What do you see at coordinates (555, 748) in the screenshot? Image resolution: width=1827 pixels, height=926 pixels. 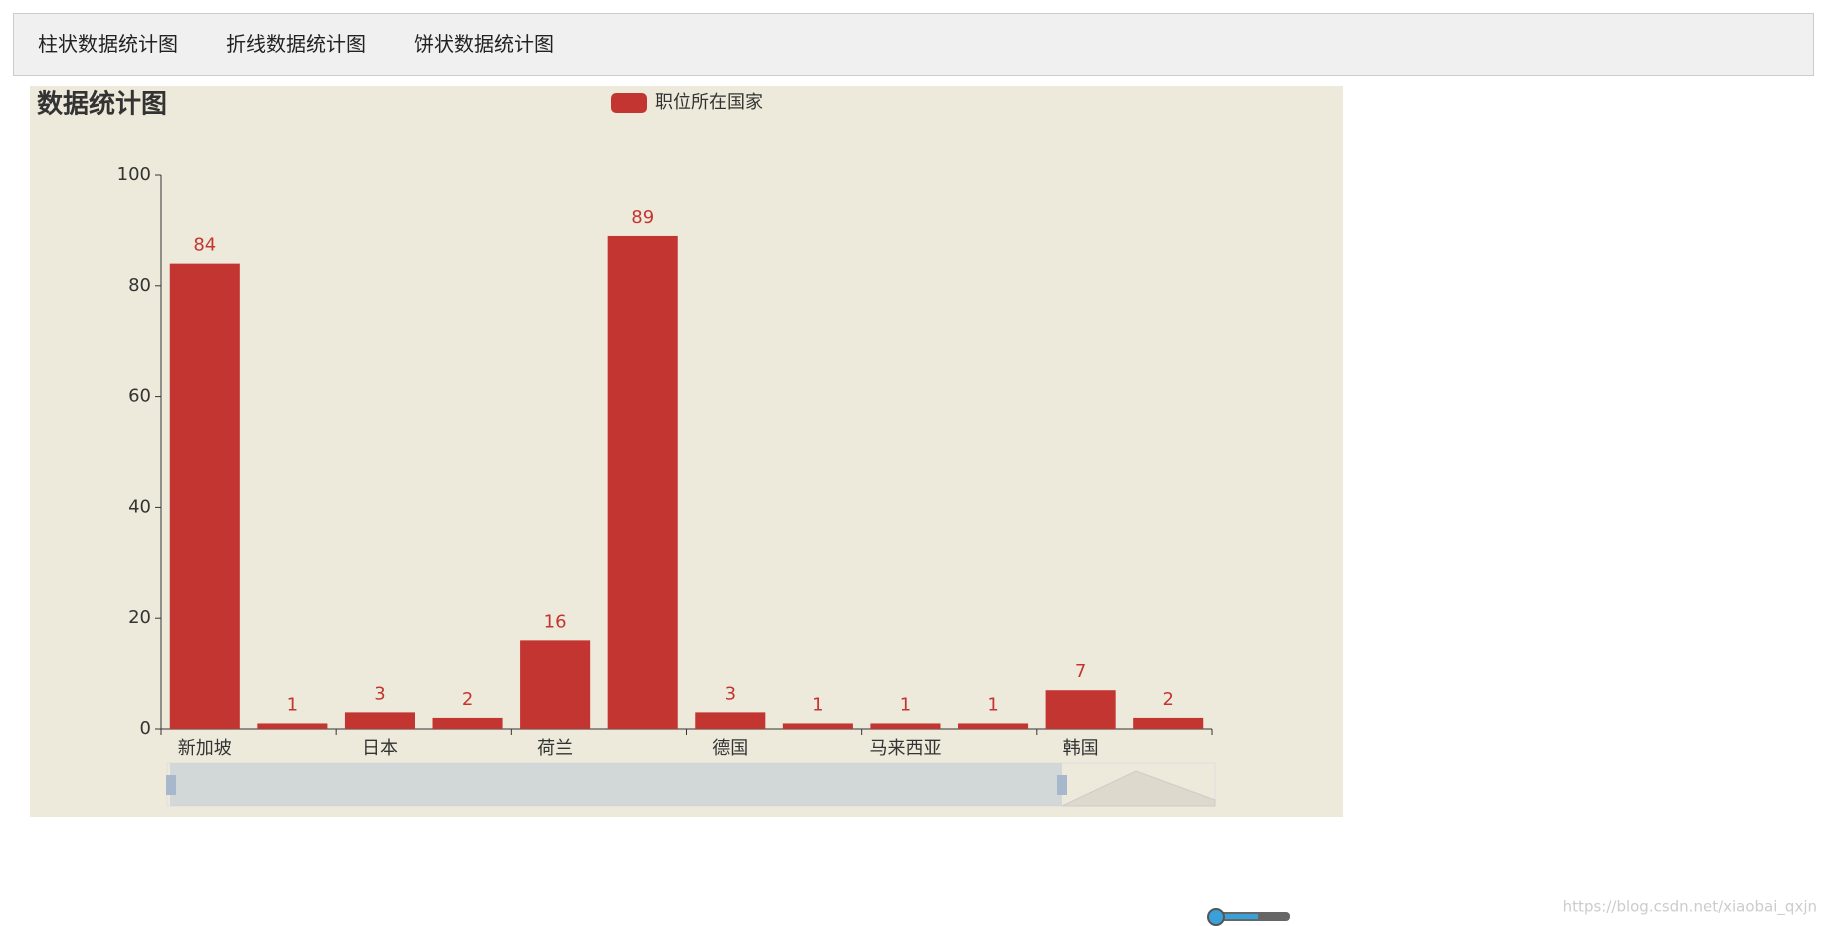 I see `x-tick-label: 荷兰` at bounding box center [555, 748].